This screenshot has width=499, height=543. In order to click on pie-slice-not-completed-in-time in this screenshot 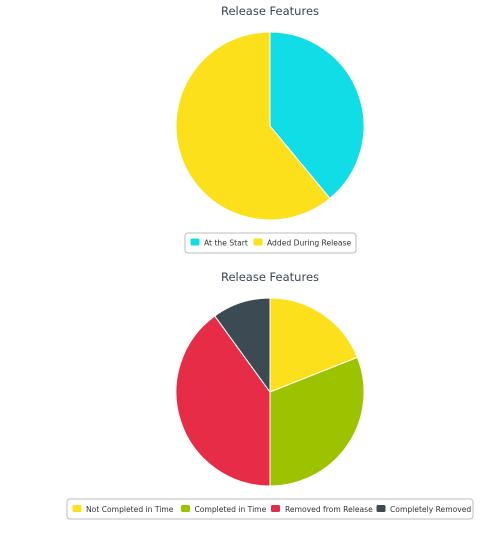, I will do `click(314, 345)`.